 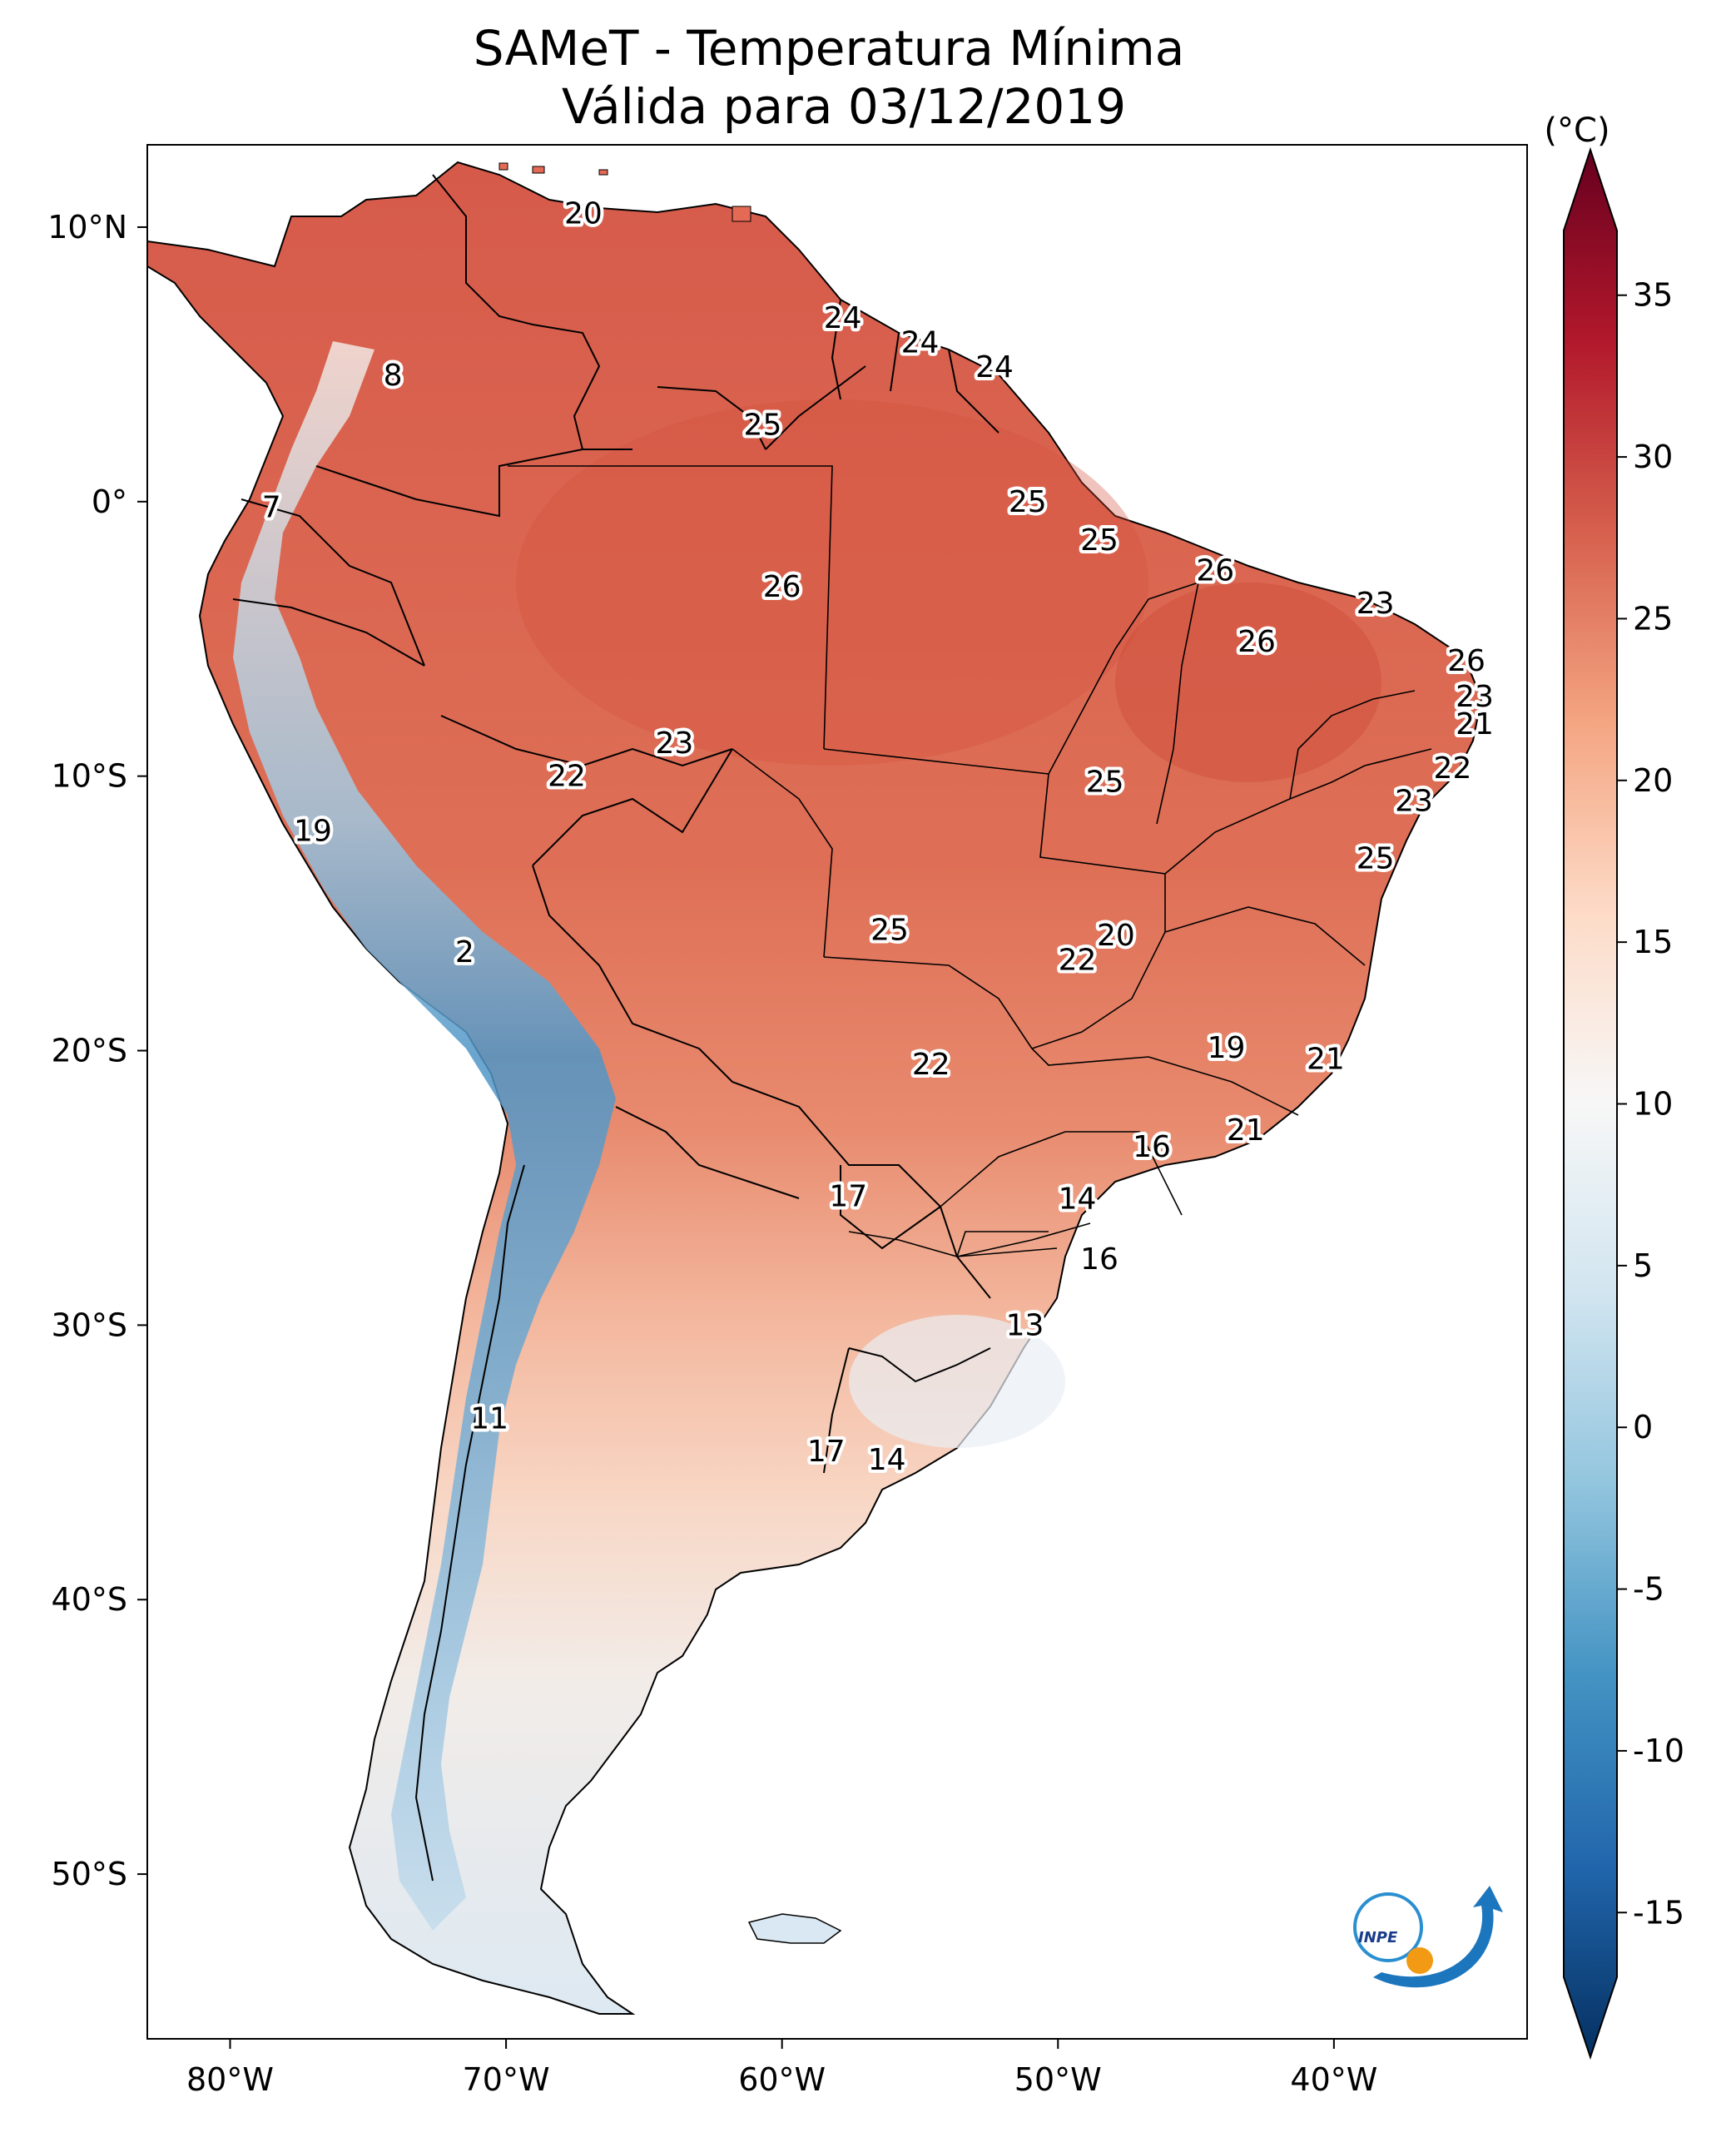 I want to click on colorbar-tick-label: -5, so click(x=1648, y=1589).